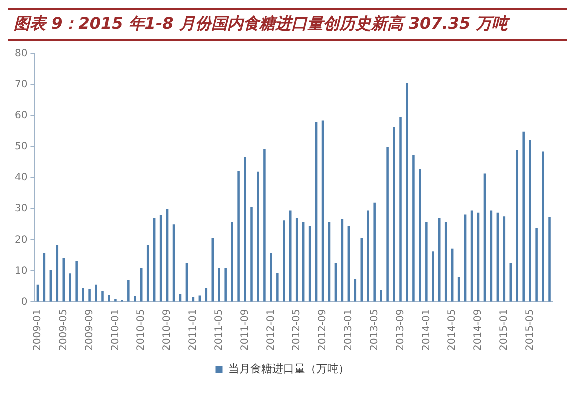 This screenshot has width=575, height=400. What do you see at coordinates (116, 330) in the screenshot?
I see `x-tick-label: 2010-01` at bounding box center [116, 330].